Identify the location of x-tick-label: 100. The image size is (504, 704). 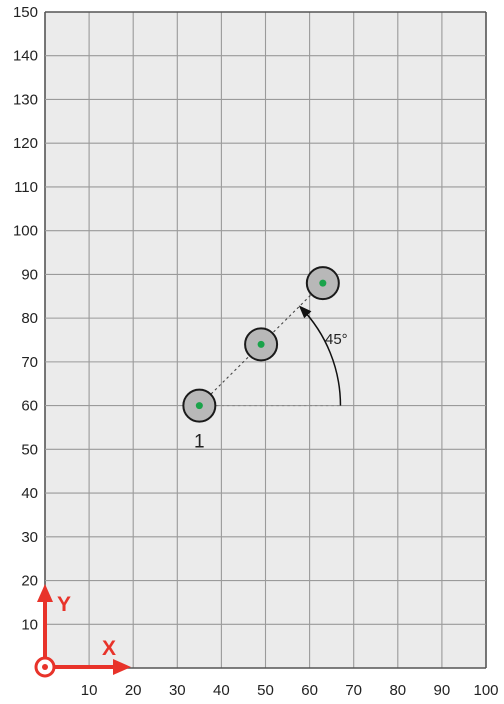
(485, 690).